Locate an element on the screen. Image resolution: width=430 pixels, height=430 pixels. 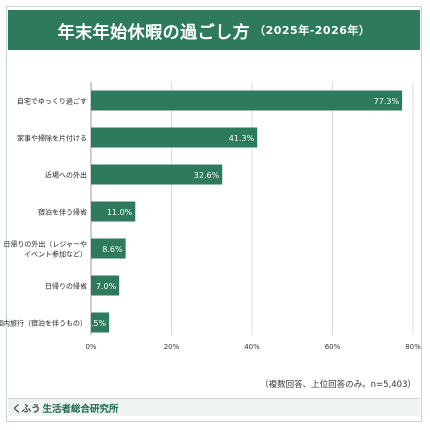
x-tick-label-3: 60% is located at coordinates (333, 347).